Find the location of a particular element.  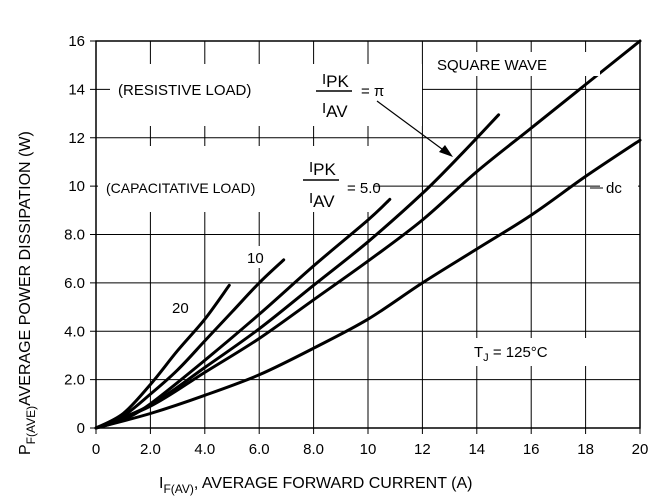

resistive-numerator: IPK is located at coordinates (336, 81).